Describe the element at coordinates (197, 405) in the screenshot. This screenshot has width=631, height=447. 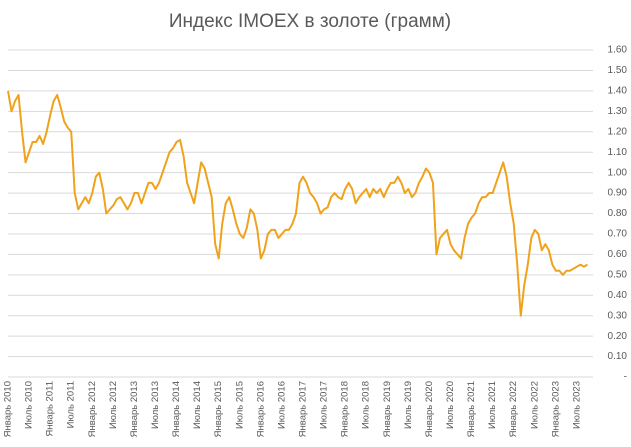
I see `x-tick-label: Июль 2014` at that location.